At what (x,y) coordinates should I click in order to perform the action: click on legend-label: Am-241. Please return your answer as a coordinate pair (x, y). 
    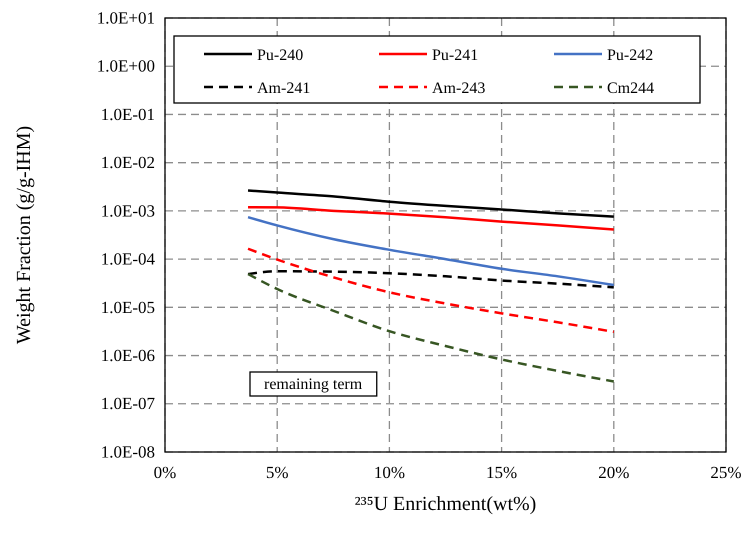
    Looking at the image, I should click on (283, 88).